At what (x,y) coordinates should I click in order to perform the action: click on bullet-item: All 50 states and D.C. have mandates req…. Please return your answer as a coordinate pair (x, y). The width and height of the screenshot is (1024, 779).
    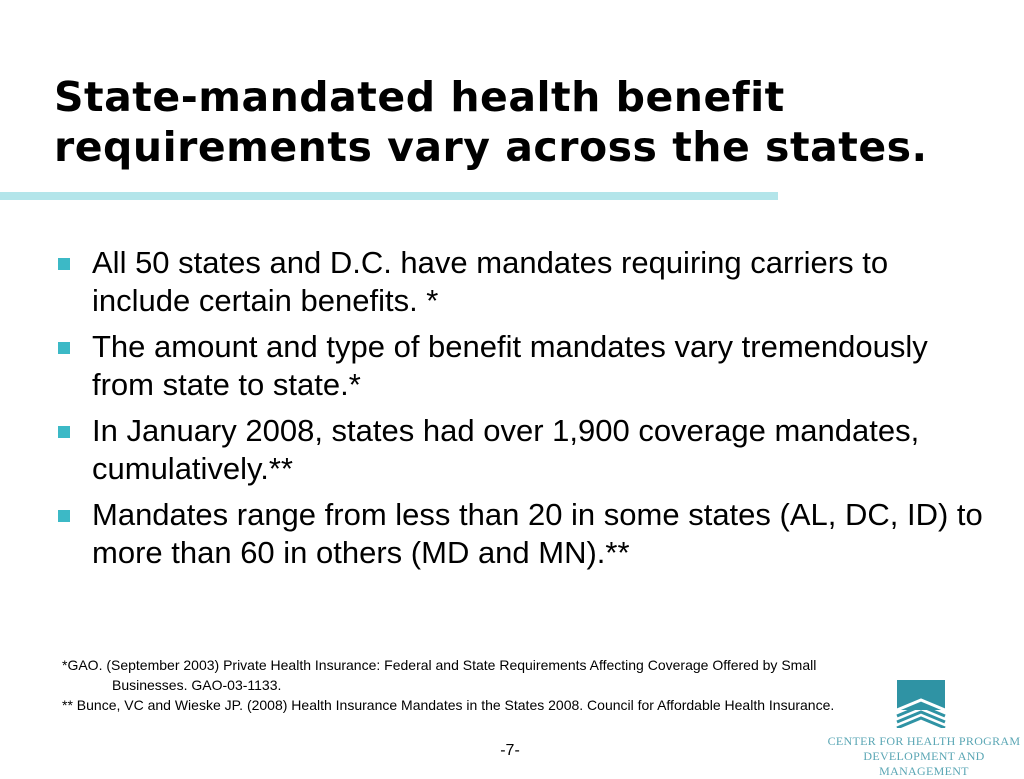
    Looking at the image, I should click on (524, 282).